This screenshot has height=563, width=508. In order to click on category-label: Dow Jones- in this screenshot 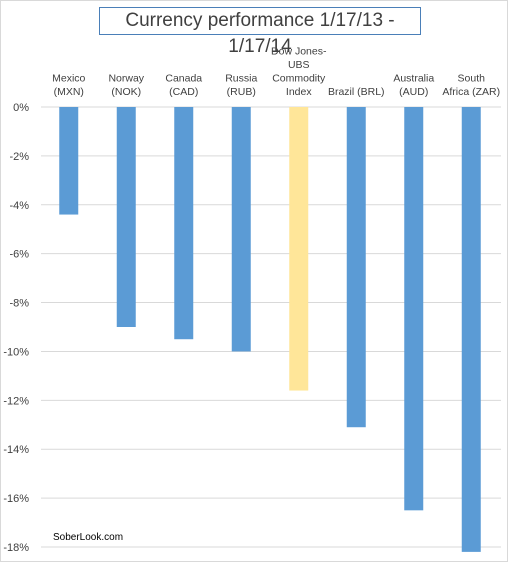, I will do `click(299, 52)`.